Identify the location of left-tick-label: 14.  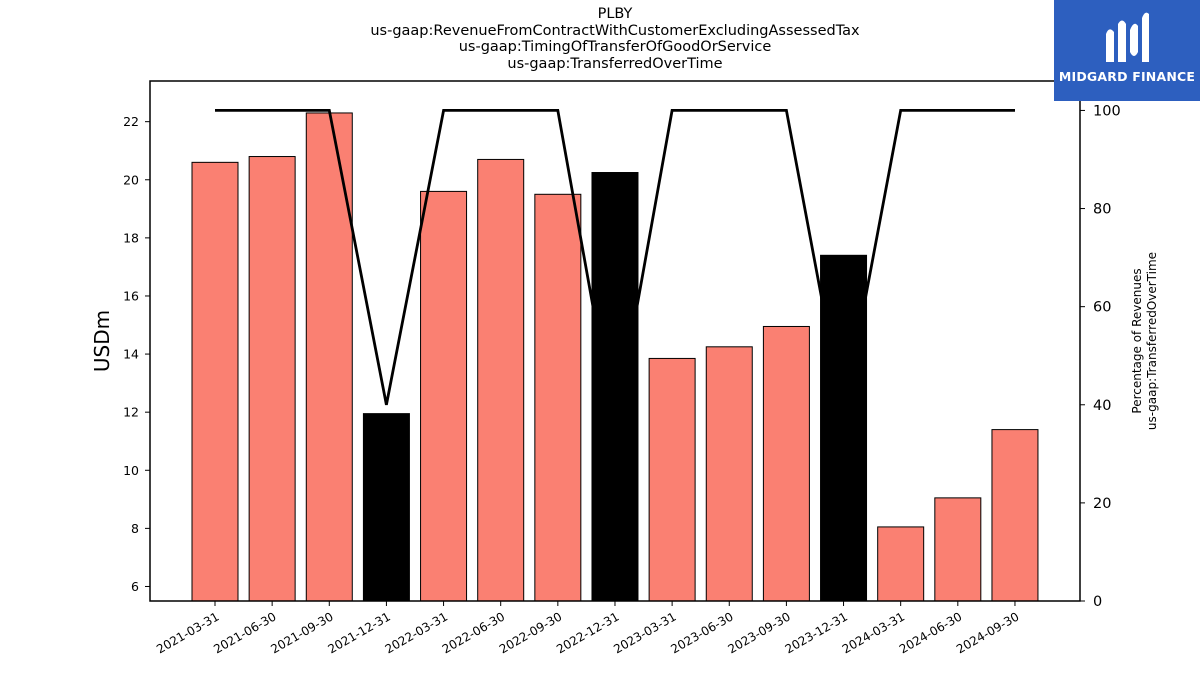
(131, 354).